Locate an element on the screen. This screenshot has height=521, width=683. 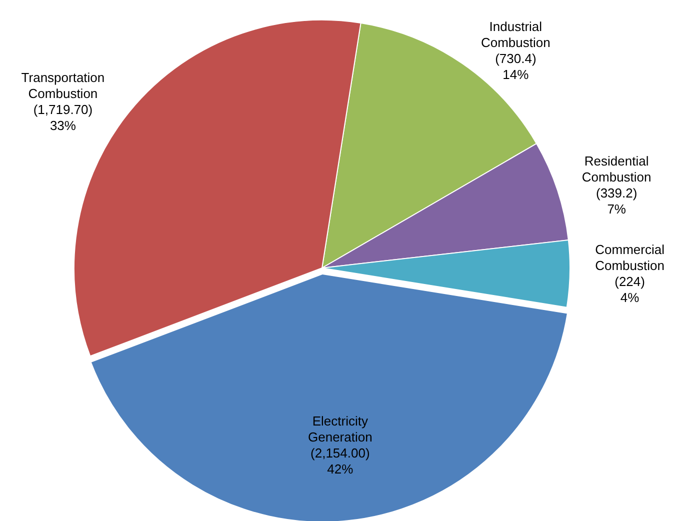
slice-label: Commercial Combustion is located at coordinates (630, 258).